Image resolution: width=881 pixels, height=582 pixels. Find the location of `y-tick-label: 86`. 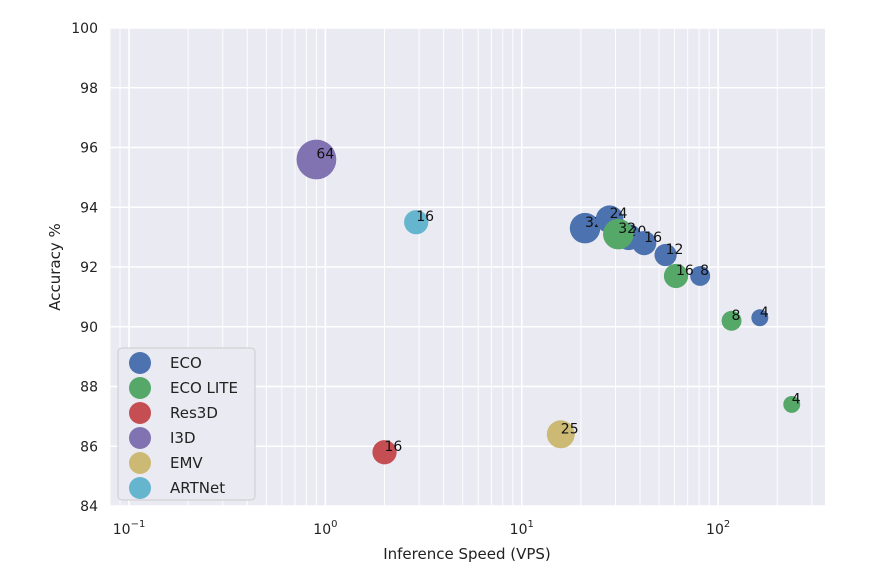

y-tick-label: 86 is located at coordinates (89, 447).